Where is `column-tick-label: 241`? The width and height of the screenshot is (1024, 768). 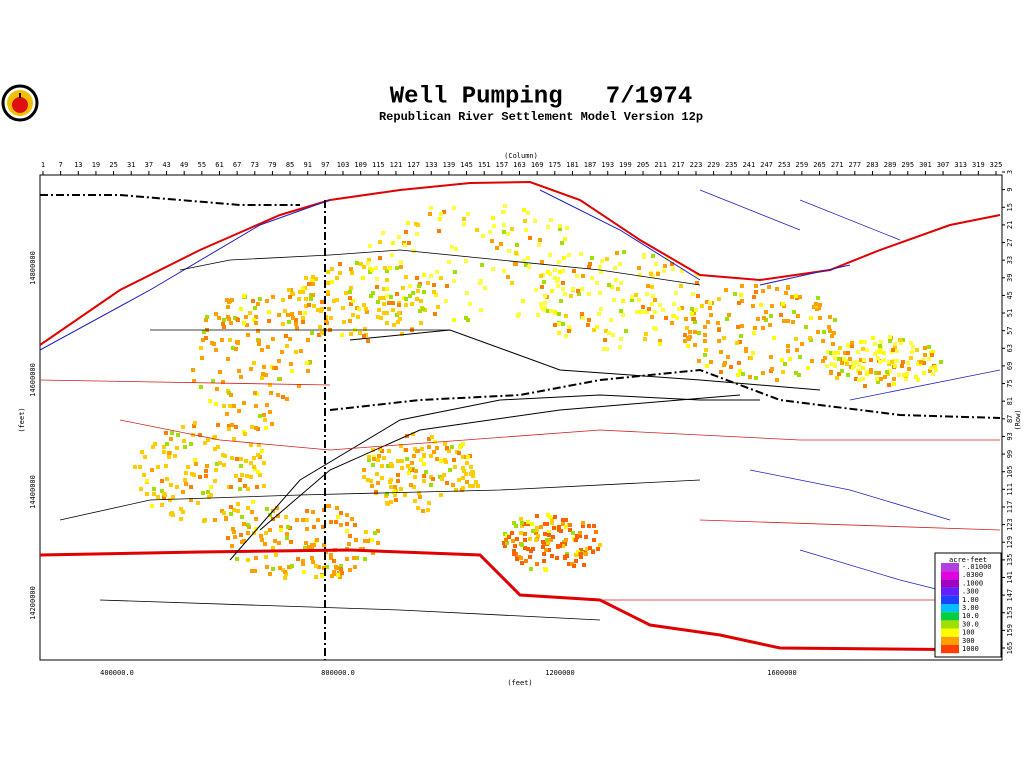 column-tick-label: 241 is located at coordinates (749, 165).